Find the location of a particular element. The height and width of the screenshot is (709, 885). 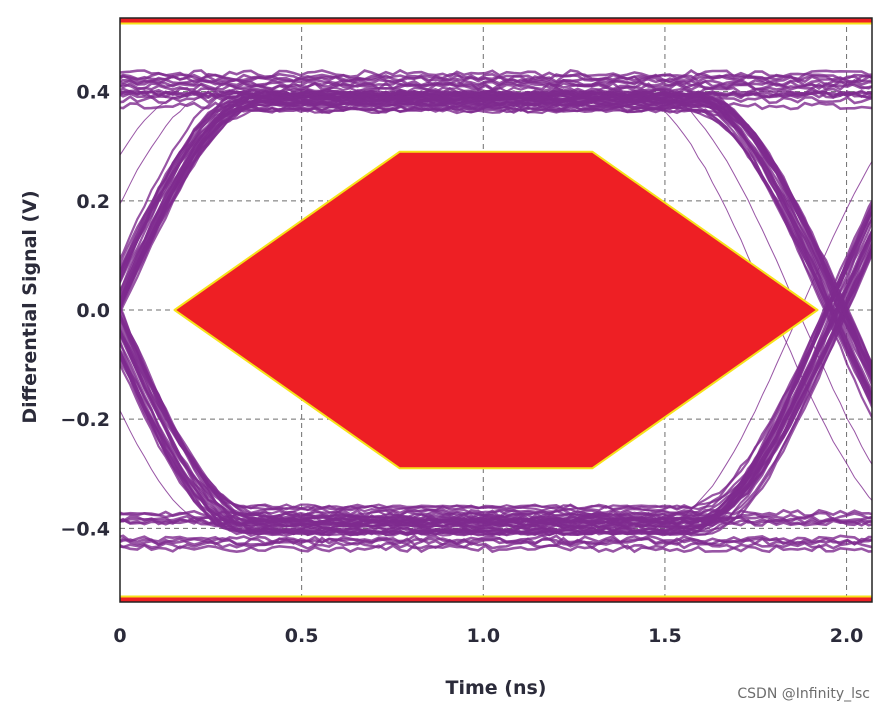

y-tick-label: 0.4 is located at coordinates (93, 93).